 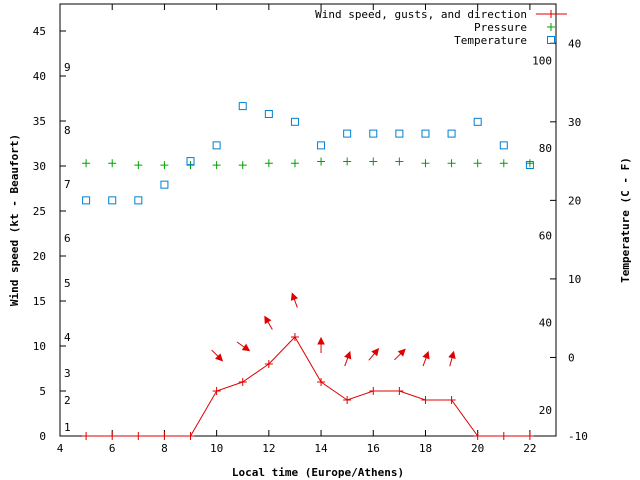 What do you see at coordinates (67, 283) in the screenshot?
I see `beaufort-label: 5` at bounding box center [67, 283].